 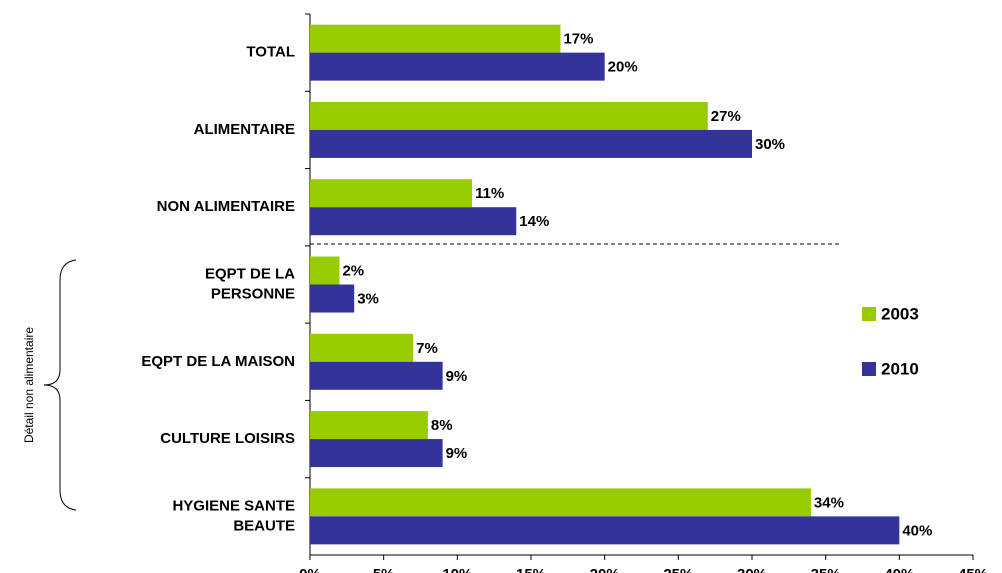 I want to click on value-label: 34%, so click(x=829, y=502).